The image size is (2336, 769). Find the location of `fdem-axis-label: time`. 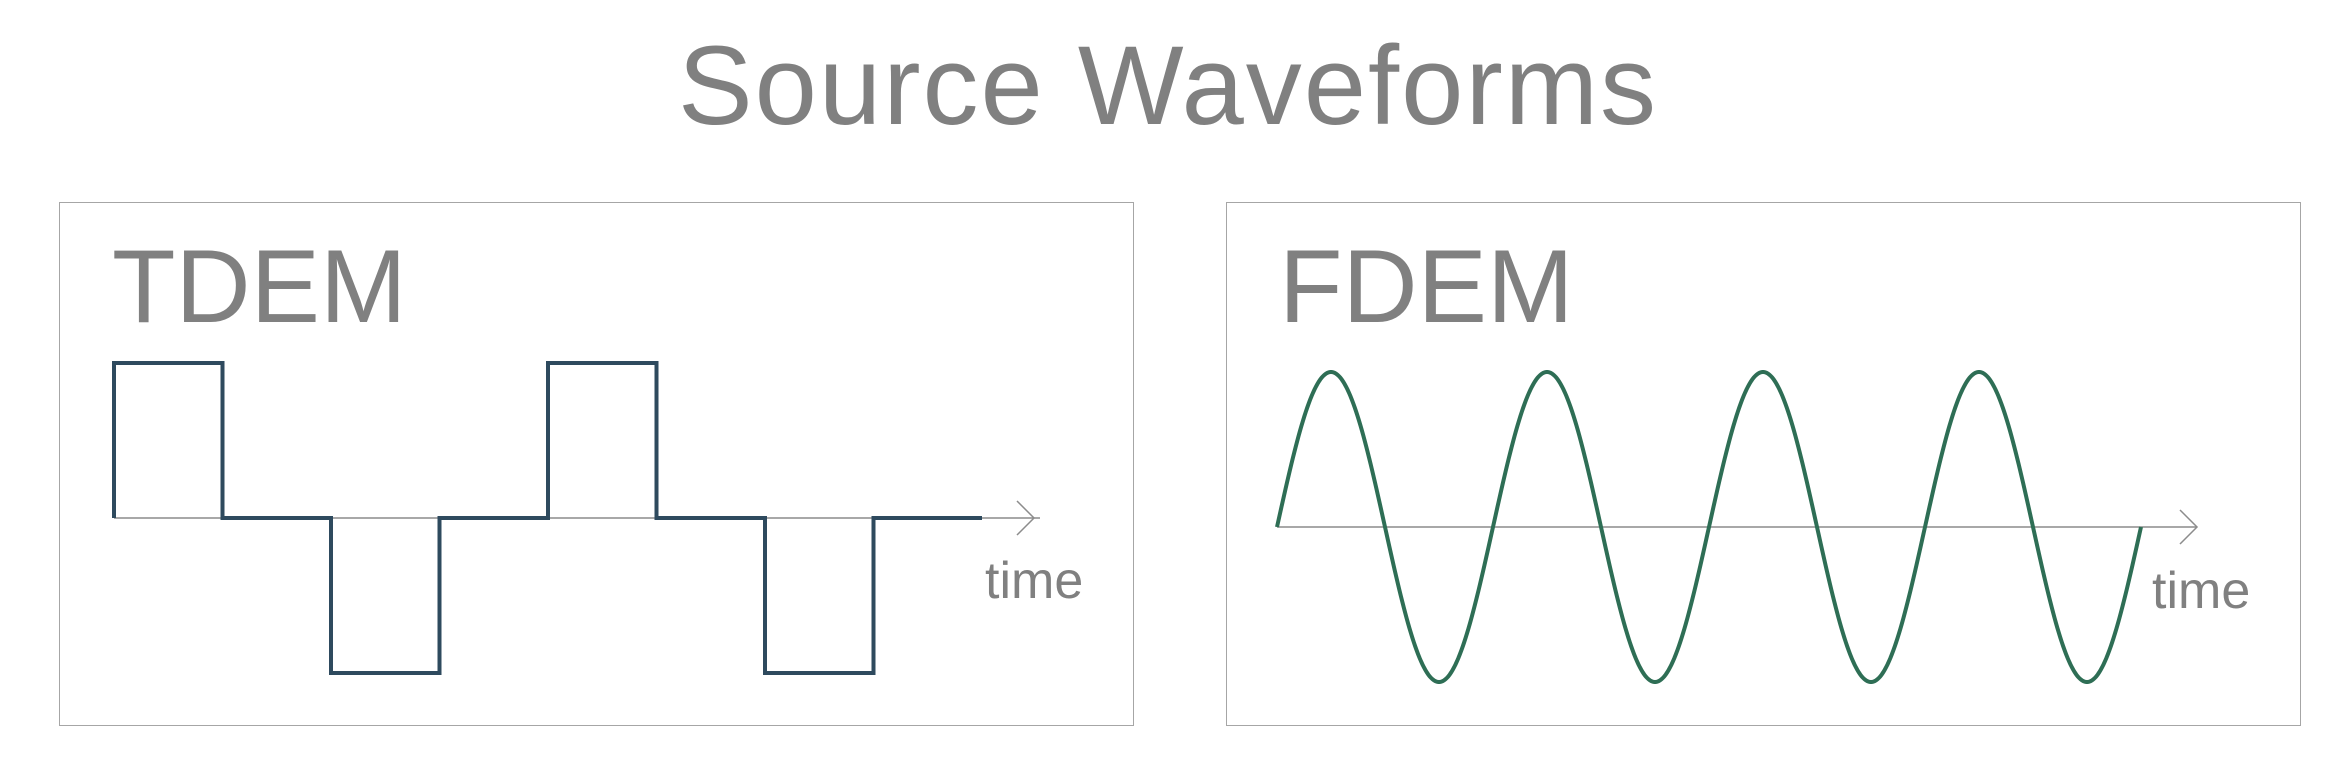

fdem-axis-label: time is located at coordinates (2201, 591).